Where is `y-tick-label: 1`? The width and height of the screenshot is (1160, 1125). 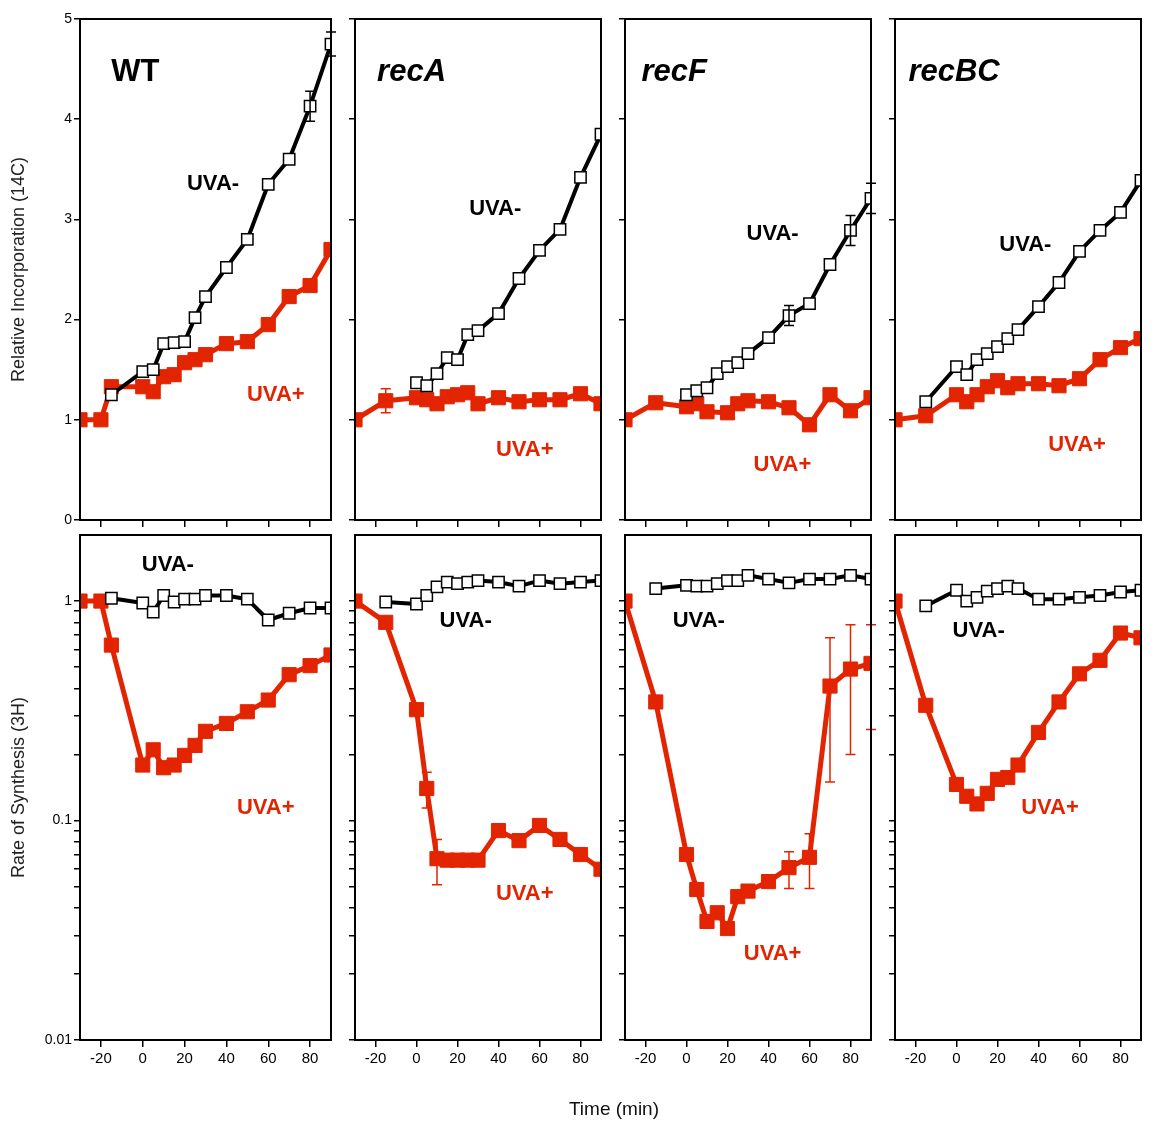 y-tick-label: 1 is located at coordinates (68, 418).